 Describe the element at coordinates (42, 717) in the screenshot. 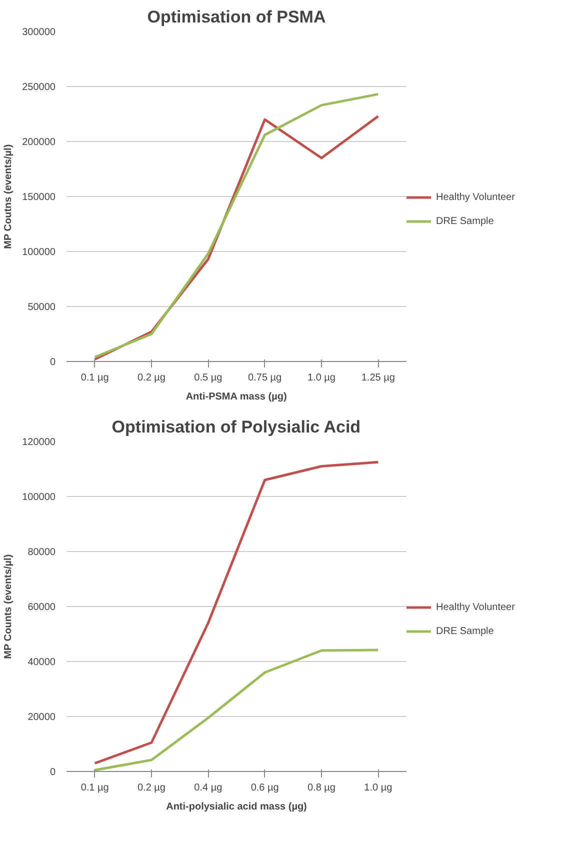

I see `y-tick-label: 20000` at that location.